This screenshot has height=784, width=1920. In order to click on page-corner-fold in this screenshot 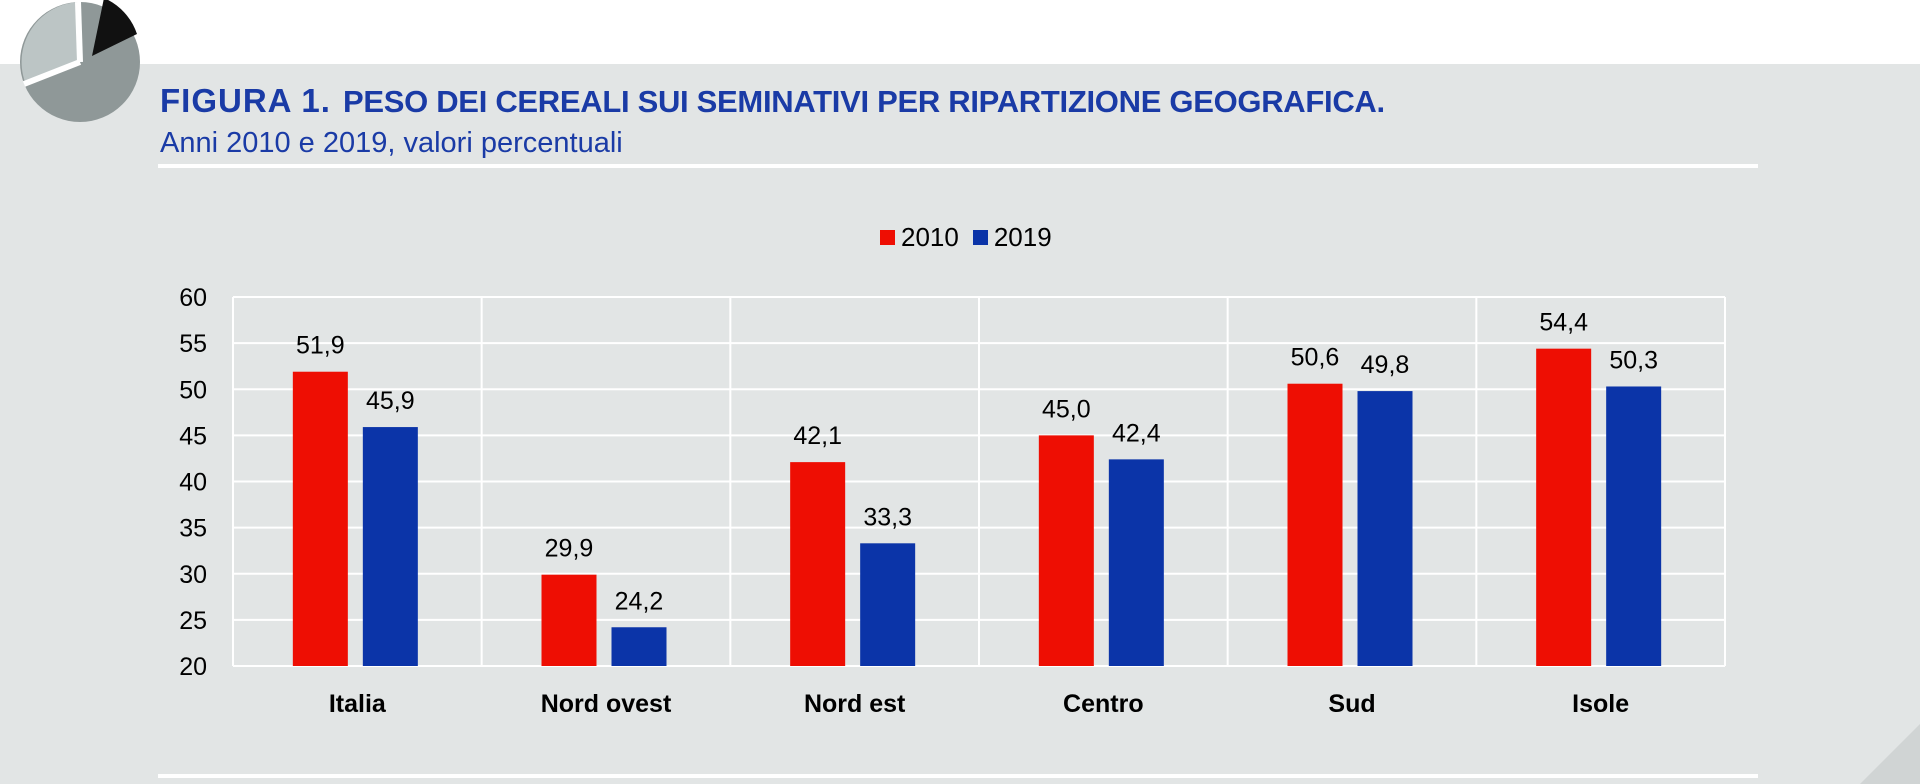, I will do `click(1890, 754)`.